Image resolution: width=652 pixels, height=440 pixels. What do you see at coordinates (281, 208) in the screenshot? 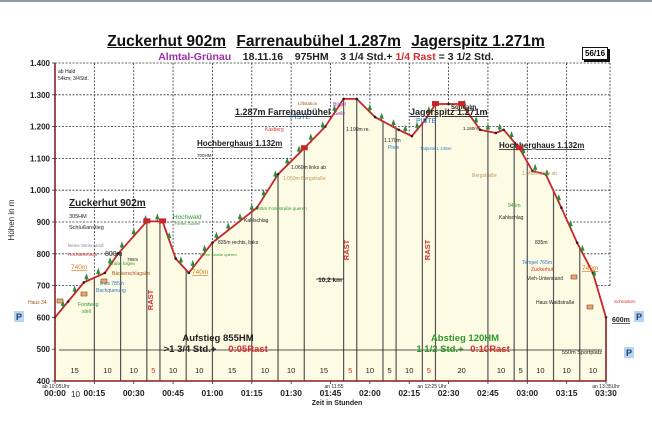
I see `chart-label: 945m Forststraße queren` at bounding box center [281, 208].